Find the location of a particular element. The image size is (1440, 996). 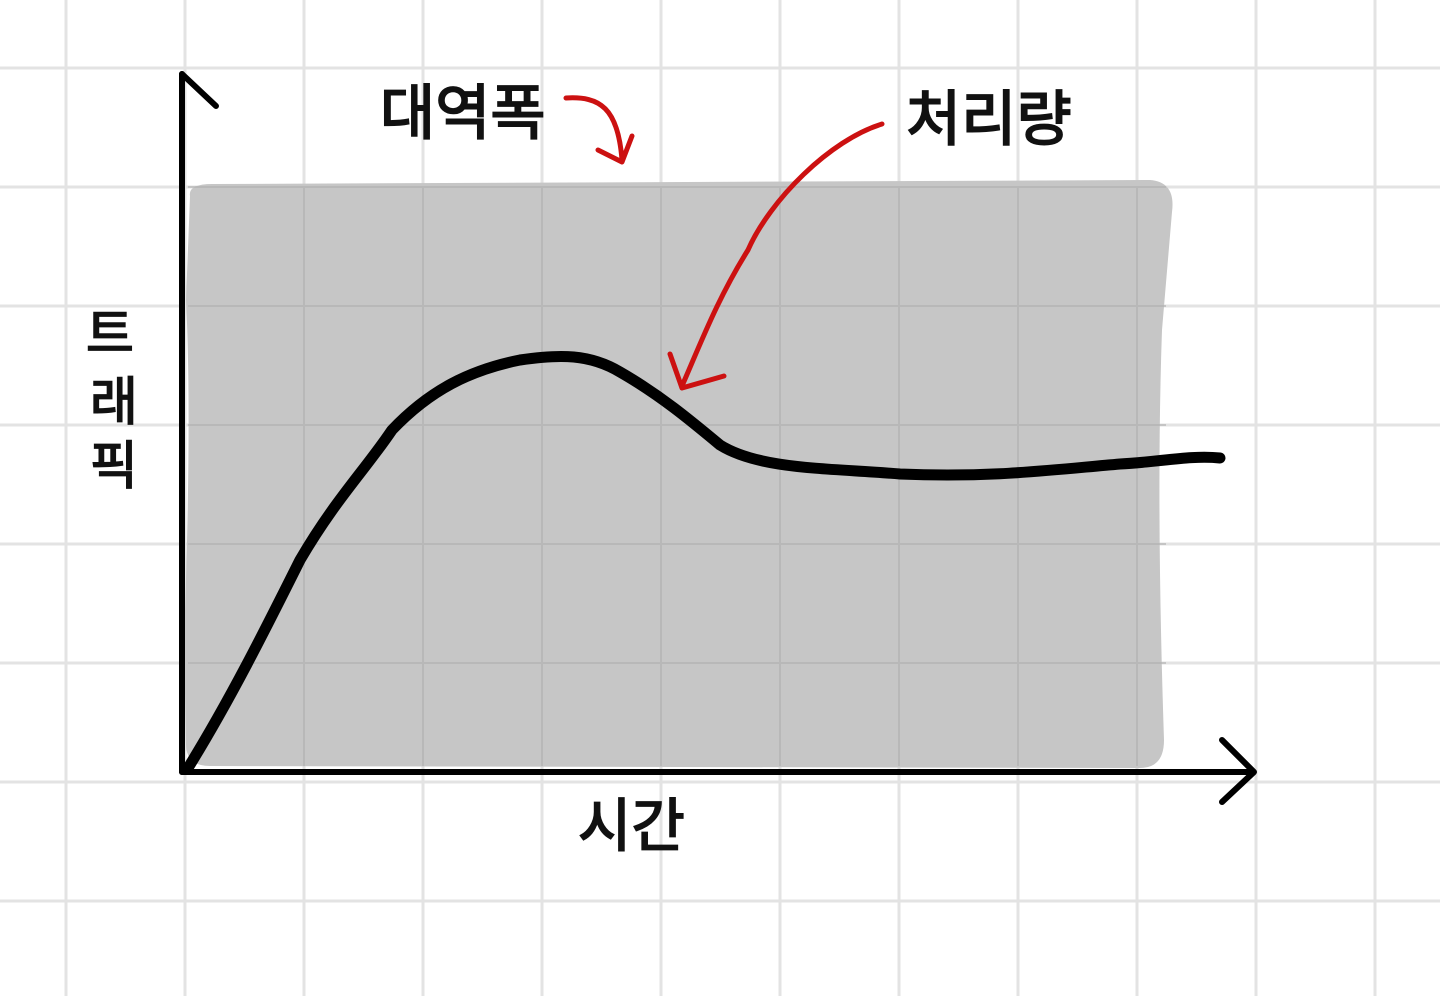

x-axis-label: 시간 is located at coordinates (631, 826).